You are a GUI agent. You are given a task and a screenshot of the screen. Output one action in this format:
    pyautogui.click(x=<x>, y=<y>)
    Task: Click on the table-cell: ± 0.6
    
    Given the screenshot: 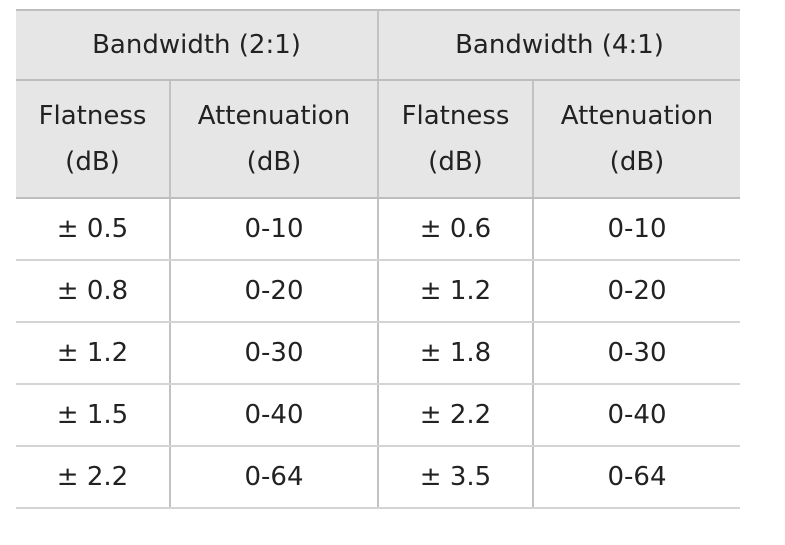 What is the action you would take?
    pyautogui.click(x=456, y=229)
    